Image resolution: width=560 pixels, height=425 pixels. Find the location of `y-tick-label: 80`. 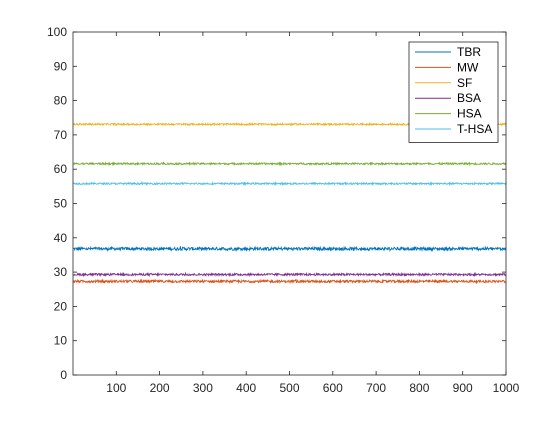

y-tick-label: 80 is located at coordinates (61, 101).